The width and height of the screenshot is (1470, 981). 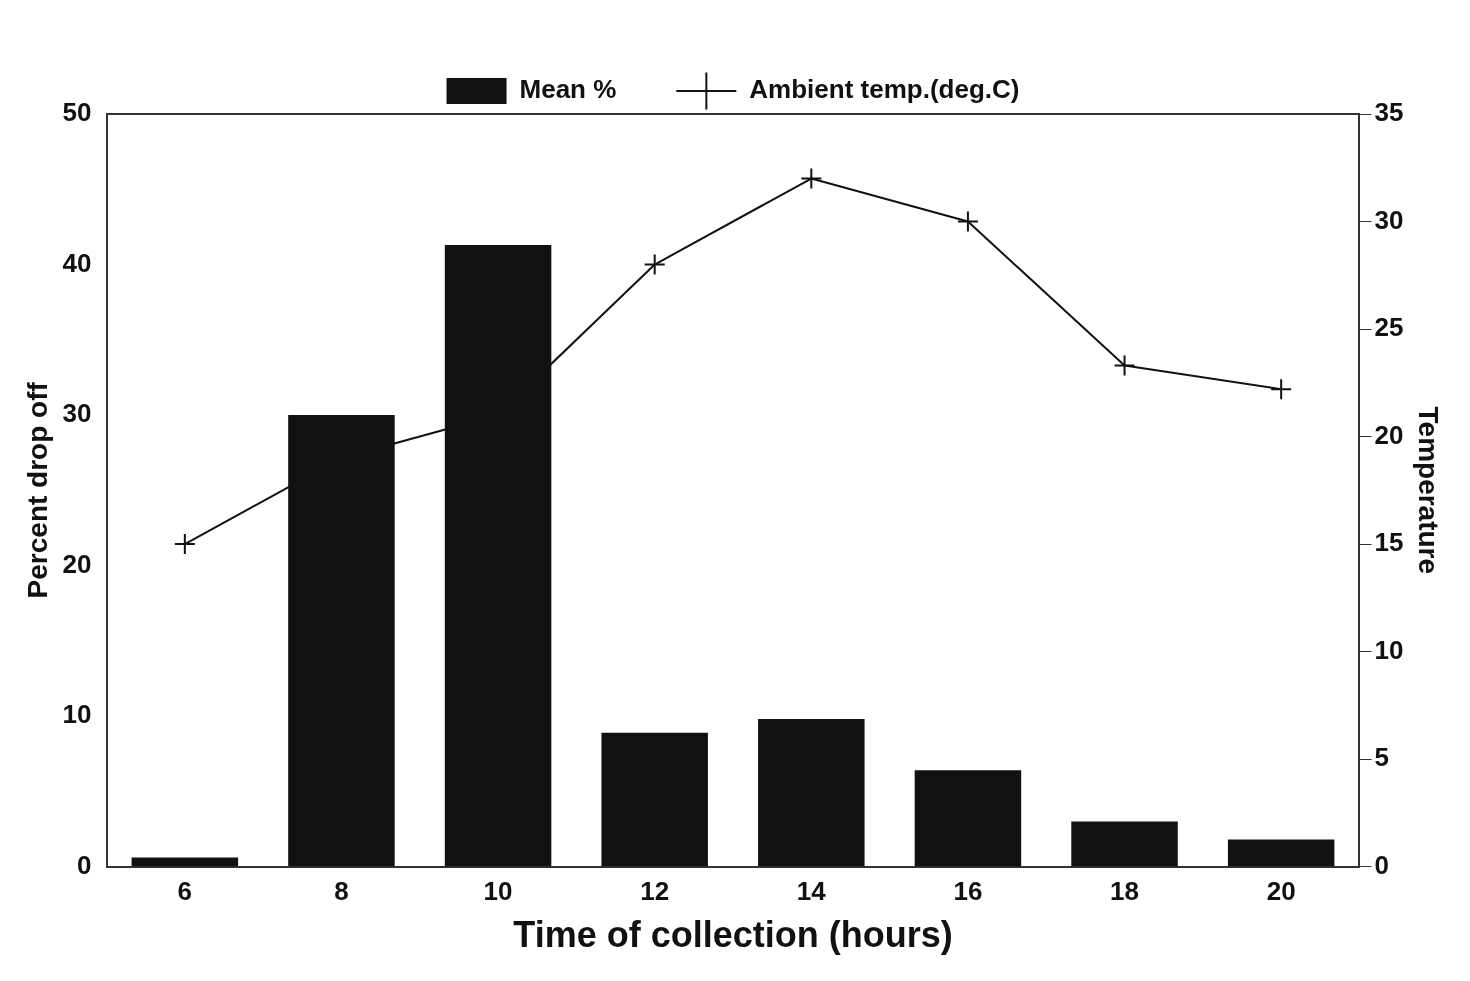 I want to click on y2-tick-label: 0, so click(x=1381, y=864).